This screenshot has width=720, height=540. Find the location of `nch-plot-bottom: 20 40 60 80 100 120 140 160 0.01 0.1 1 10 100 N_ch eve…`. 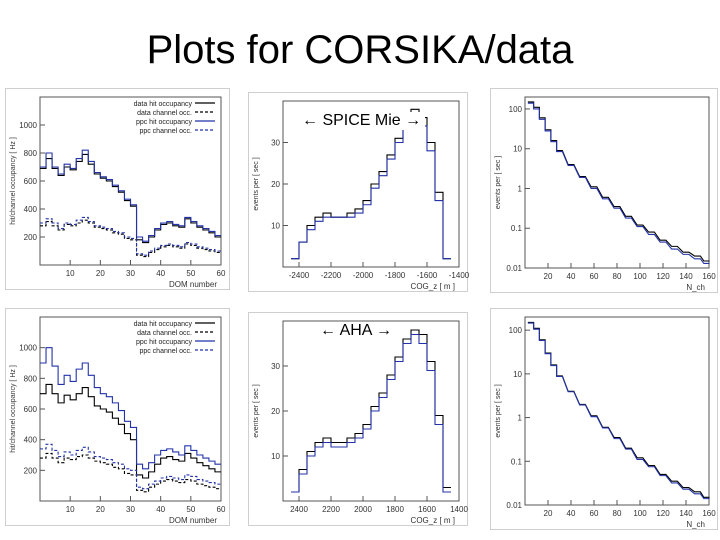

nch-plot-bottom: 20 40 60 80 100 120 140 160 0.01 0.1 1 10 100 N_ch eve… is located at coordinates (604, 419).